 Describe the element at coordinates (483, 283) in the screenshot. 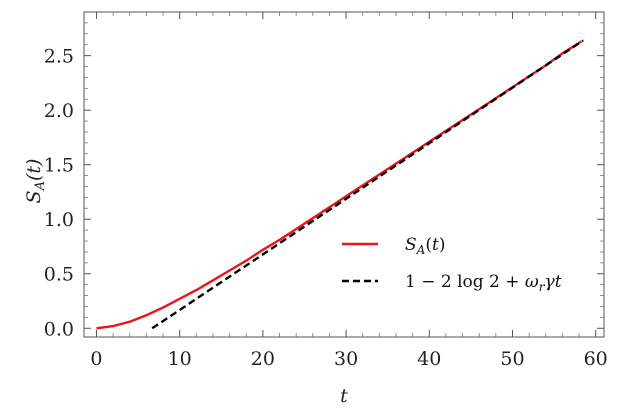

I see `legend-label-asymptote: 1 − 2 log 2 + ωrγt` at that location.